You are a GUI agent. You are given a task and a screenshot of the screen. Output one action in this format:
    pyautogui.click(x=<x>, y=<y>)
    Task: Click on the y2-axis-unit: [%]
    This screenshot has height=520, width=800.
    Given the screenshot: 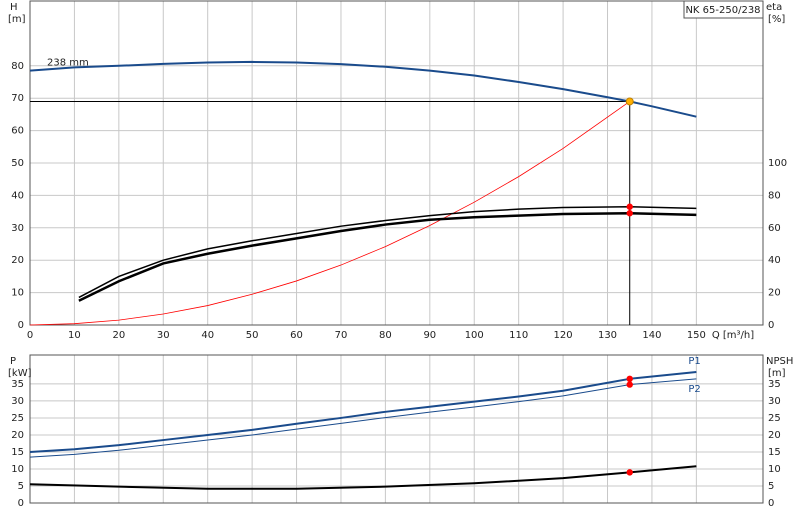 What is the action you would take?
    pyautogui.click(x=776, y=19)
    